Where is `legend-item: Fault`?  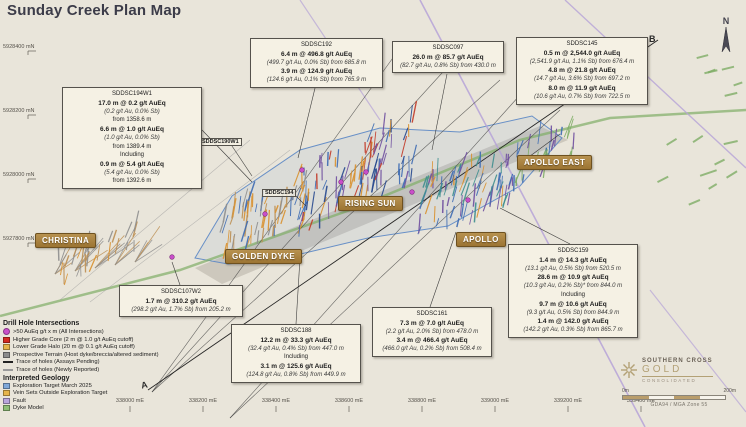 legend-item: Fault is located at coordinates (82, 400).